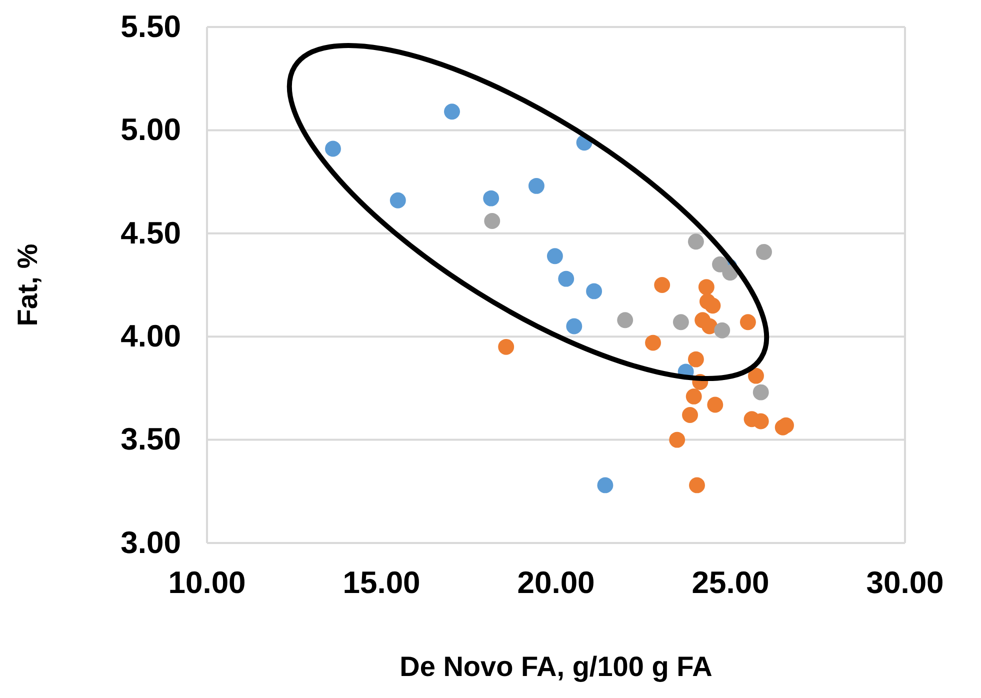 The width and height of the screenshot is (981, 698). What do you see at coordinates (150, 439) in the screenshot?
I see `y-tick-label: 3.50` at bounding box center [150, 439].